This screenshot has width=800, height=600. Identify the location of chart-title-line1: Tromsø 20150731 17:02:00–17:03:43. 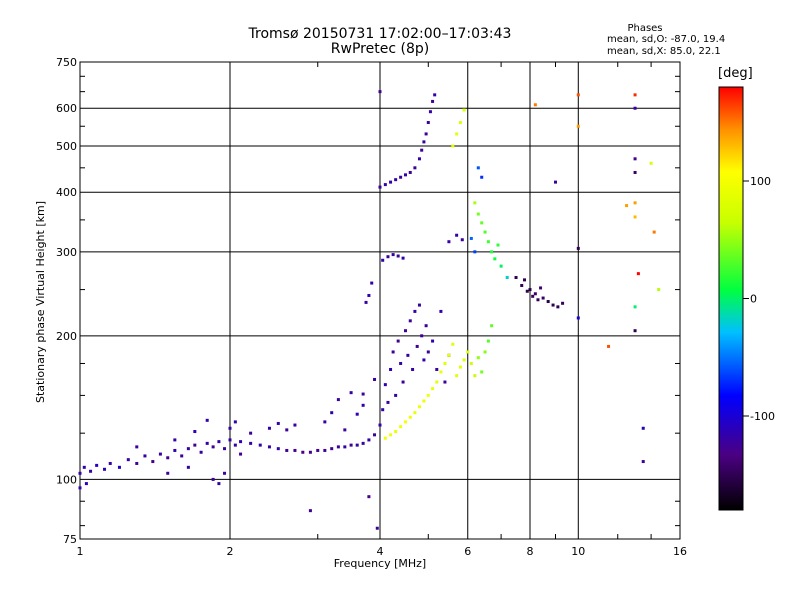
(380, 34).